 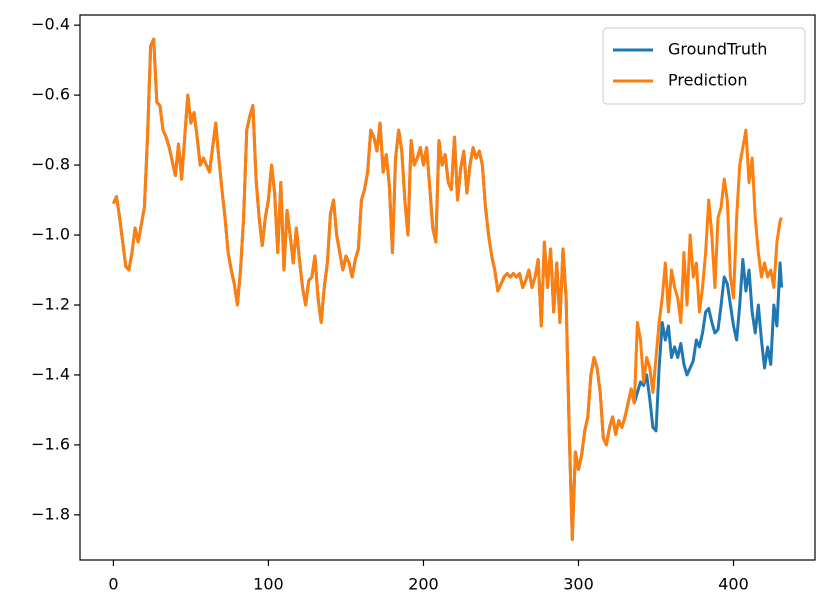 I want to click on y-tick-label: −1.6, so click(x=50, y=443).